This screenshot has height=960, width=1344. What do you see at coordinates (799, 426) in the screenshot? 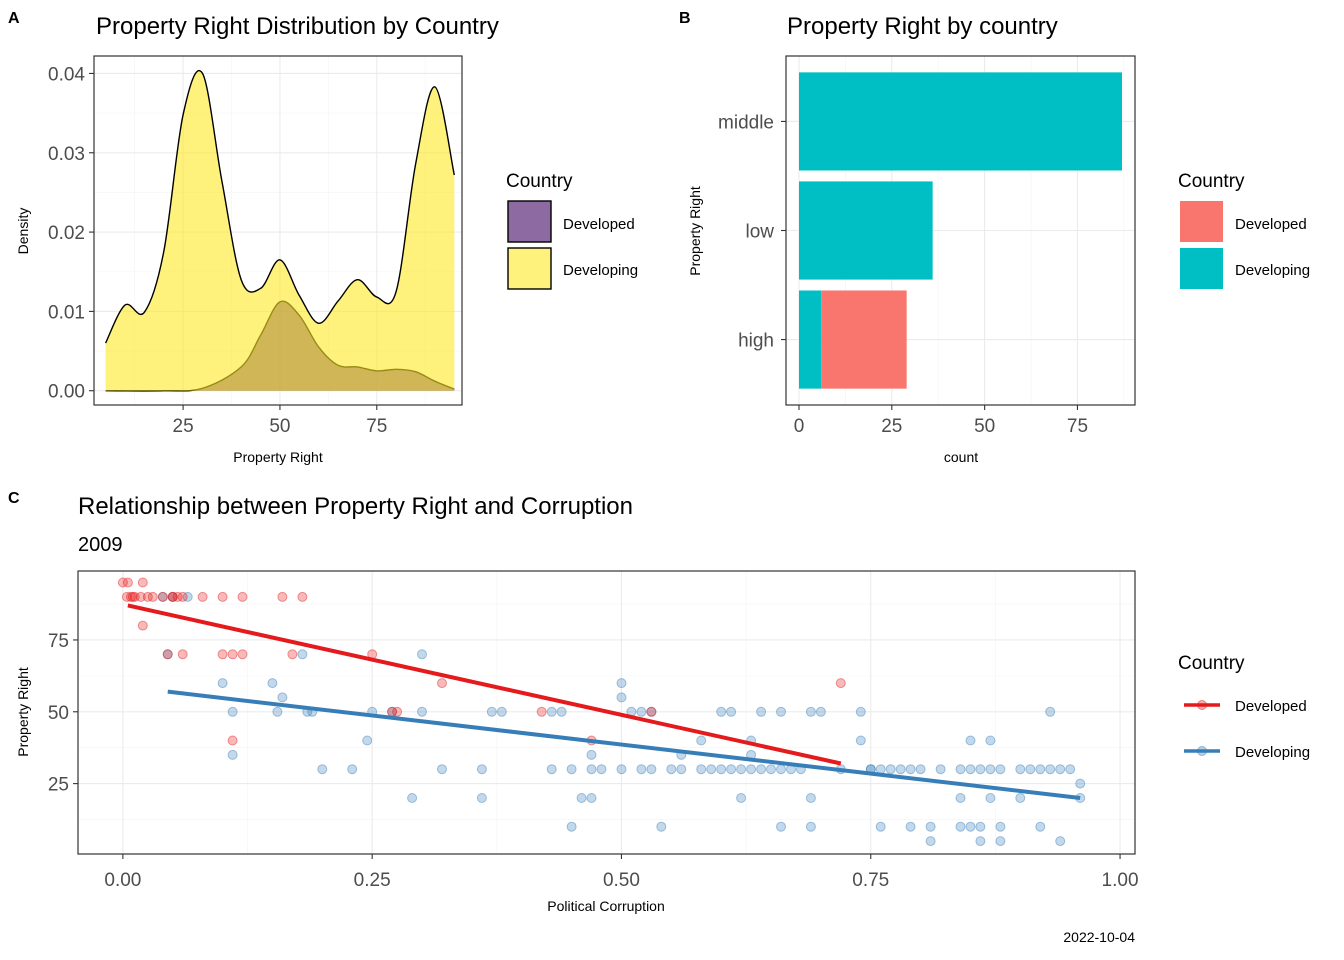
I see `bar-x-tick-label: 0` at bounding box center [799, 426].